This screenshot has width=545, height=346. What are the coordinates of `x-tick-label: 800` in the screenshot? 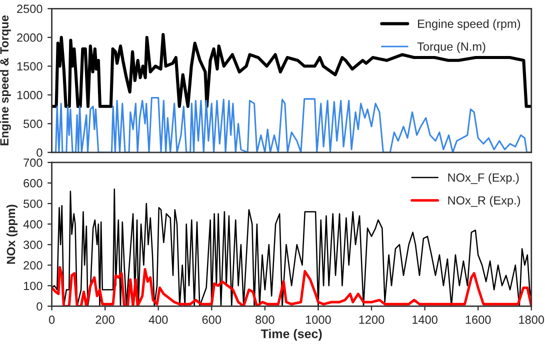 It's located at (265, 320).